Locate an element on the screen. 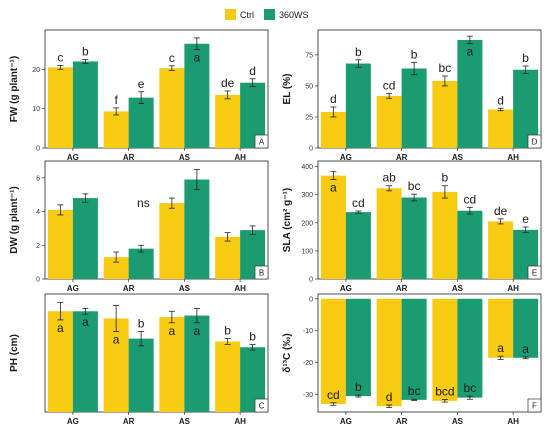 The image size is (550, 429). panel-letter: F is located at coordinates (534, 406).